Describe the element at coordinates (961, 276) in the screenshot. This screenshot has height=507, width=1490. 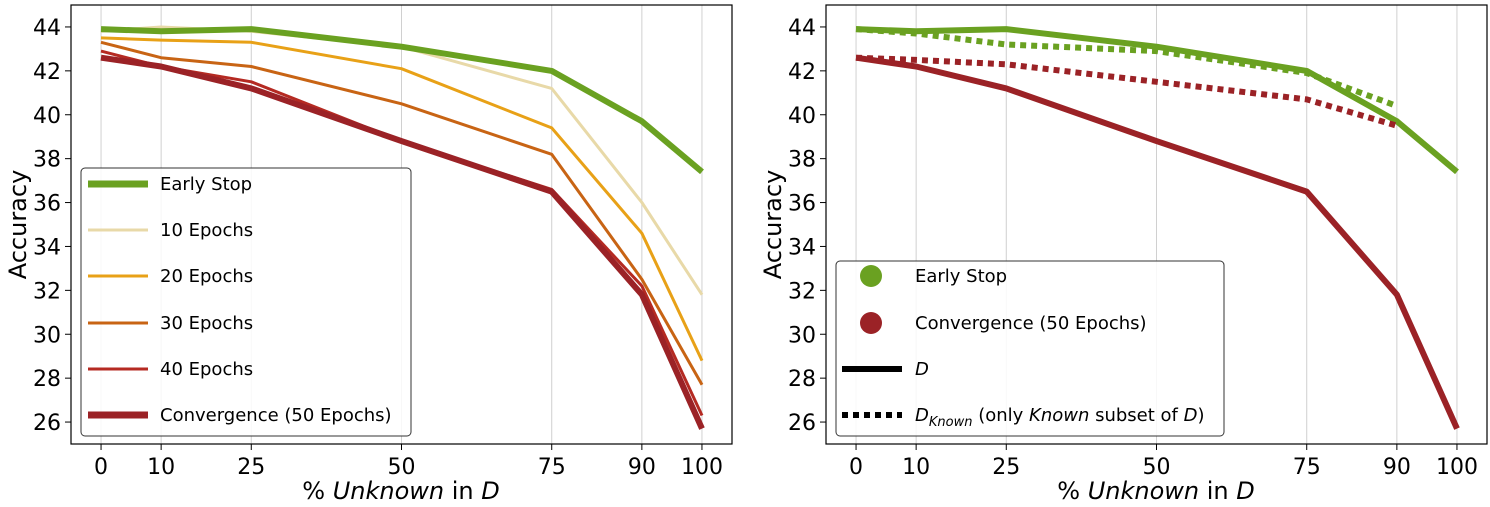
I see `legend-label-early-stop-right: Early Stop` at that location.